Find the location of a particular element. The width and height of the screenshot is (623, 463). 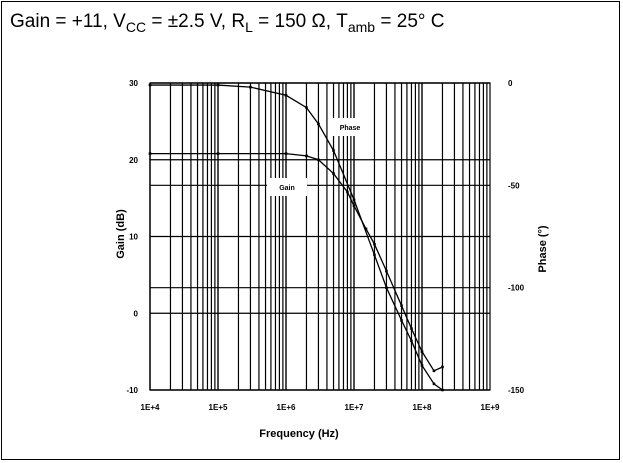

x-axis-title: Frequency (Hz) is located at coordinates (299, 434).